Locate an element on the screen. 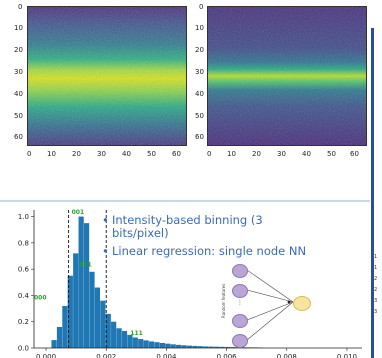 Image resolution: width=382 pixels, height=358 pixels. x-tick-label: 0.002 is located at coordinates (106, 355).